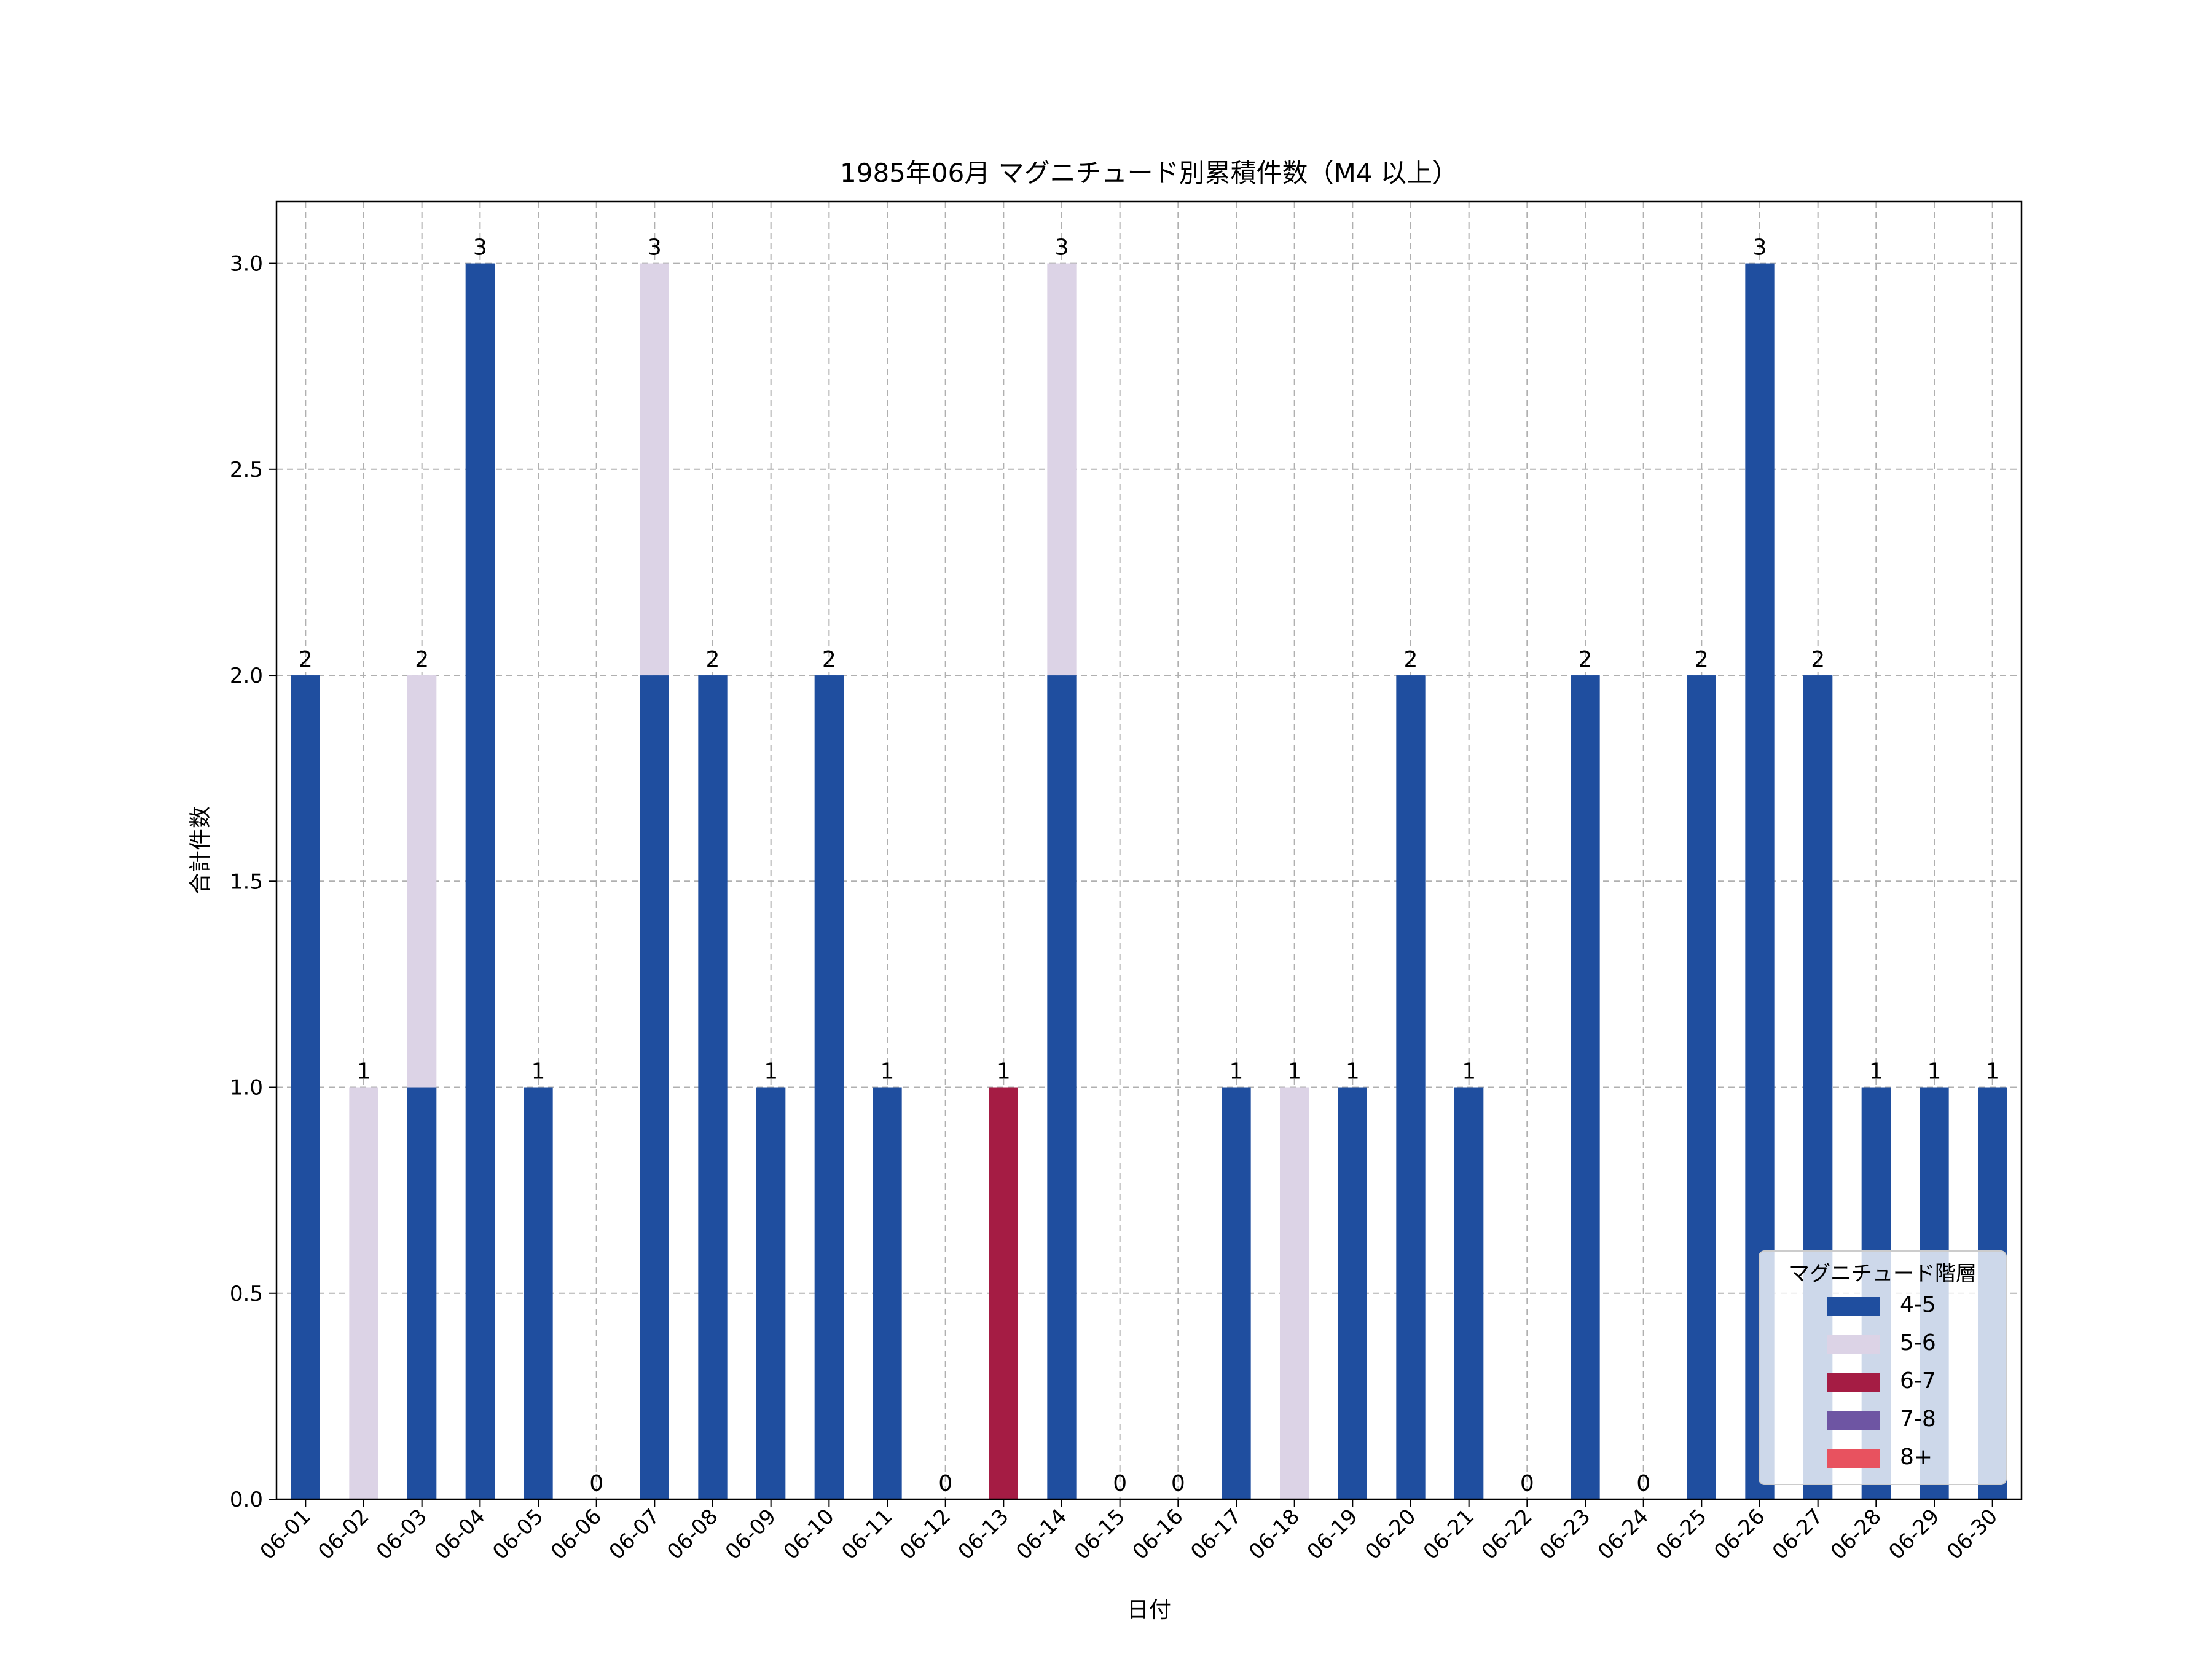 The image size is (2212, 1659). I want to click on x-tick-label: 06-29, so click(1914, 1534).